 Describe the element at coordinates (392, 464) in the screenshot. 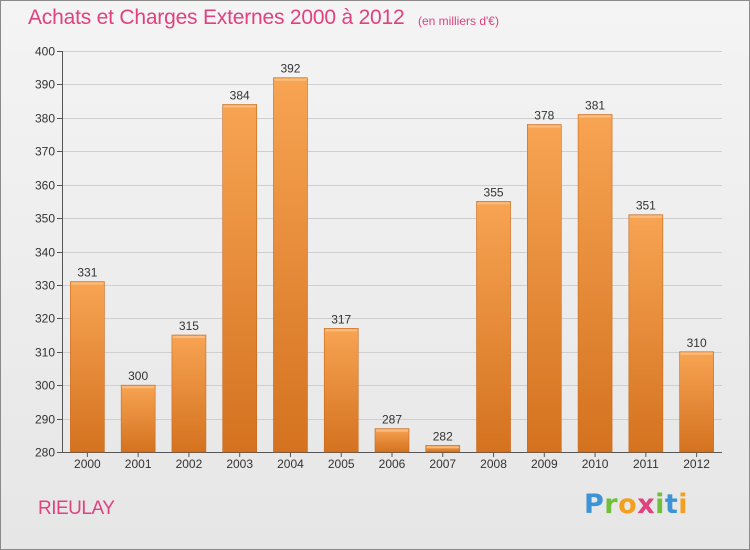

I see `x-tick-label: 2006` at that location.